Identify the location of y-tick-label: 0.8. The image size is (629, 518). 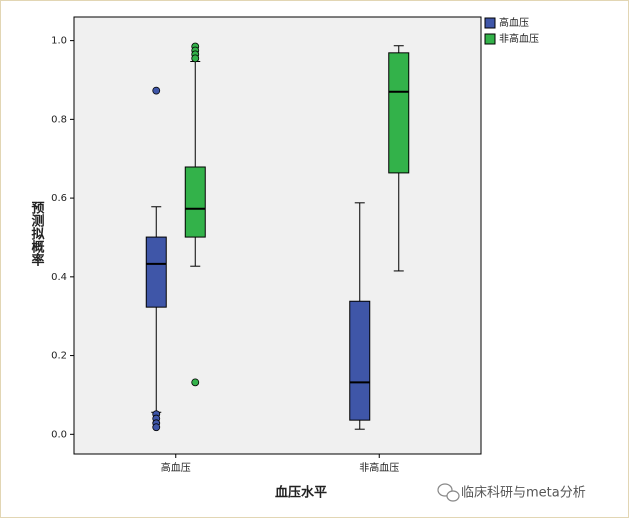
(59, 119).